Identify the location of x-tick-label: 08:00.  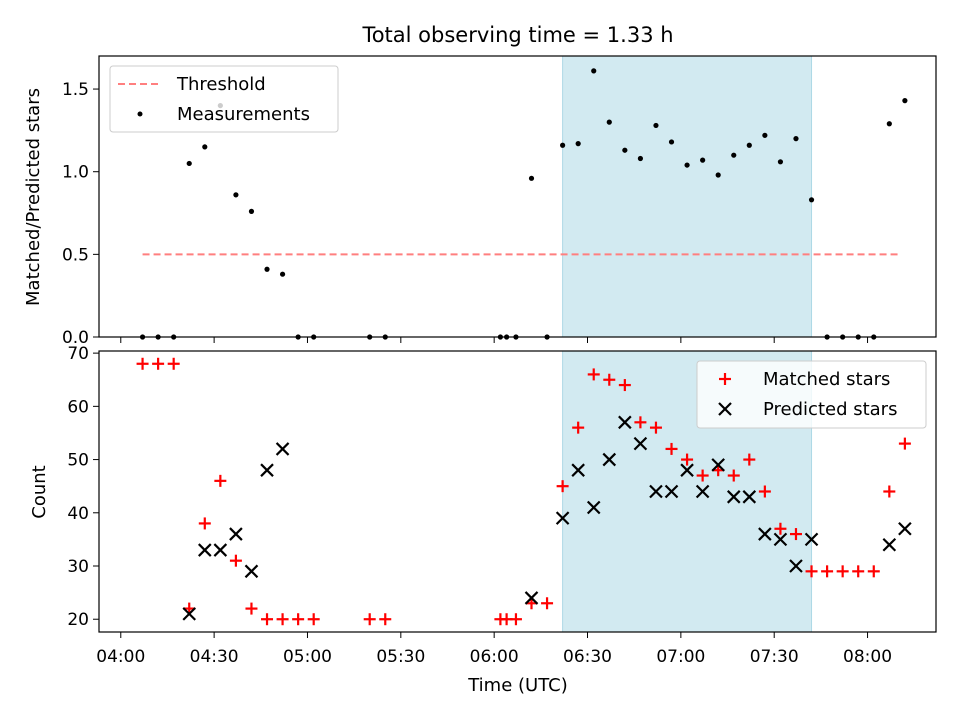
(867, 657).